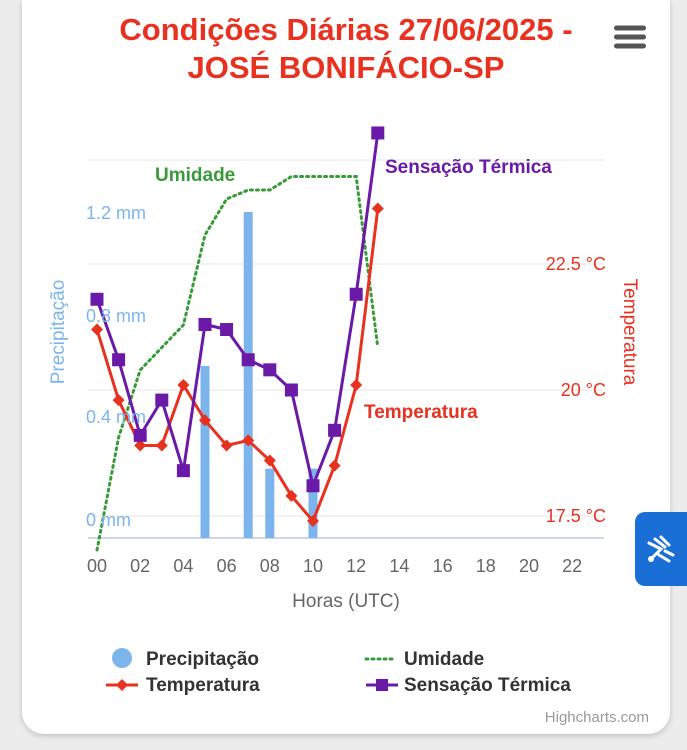 This screenshot has height=750, width=687. I want to click on precip-tick-1: 0.4 mm, so click(116, 417).